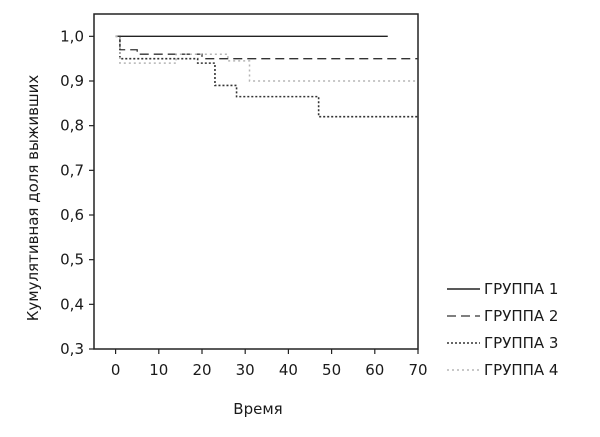  I want to click on x-tick-label: 70, so click(417, 370).